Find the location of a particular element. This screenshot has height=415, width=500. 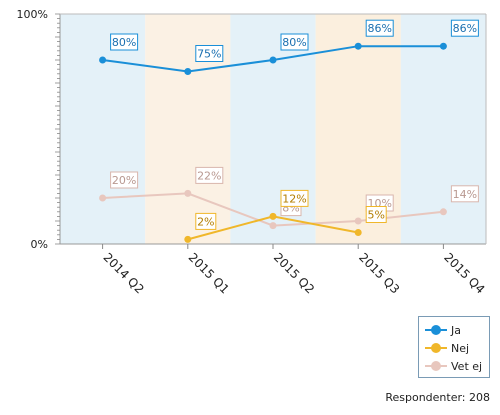

x-category-label: 2015 Q3 is located at coordinates (379, 273).